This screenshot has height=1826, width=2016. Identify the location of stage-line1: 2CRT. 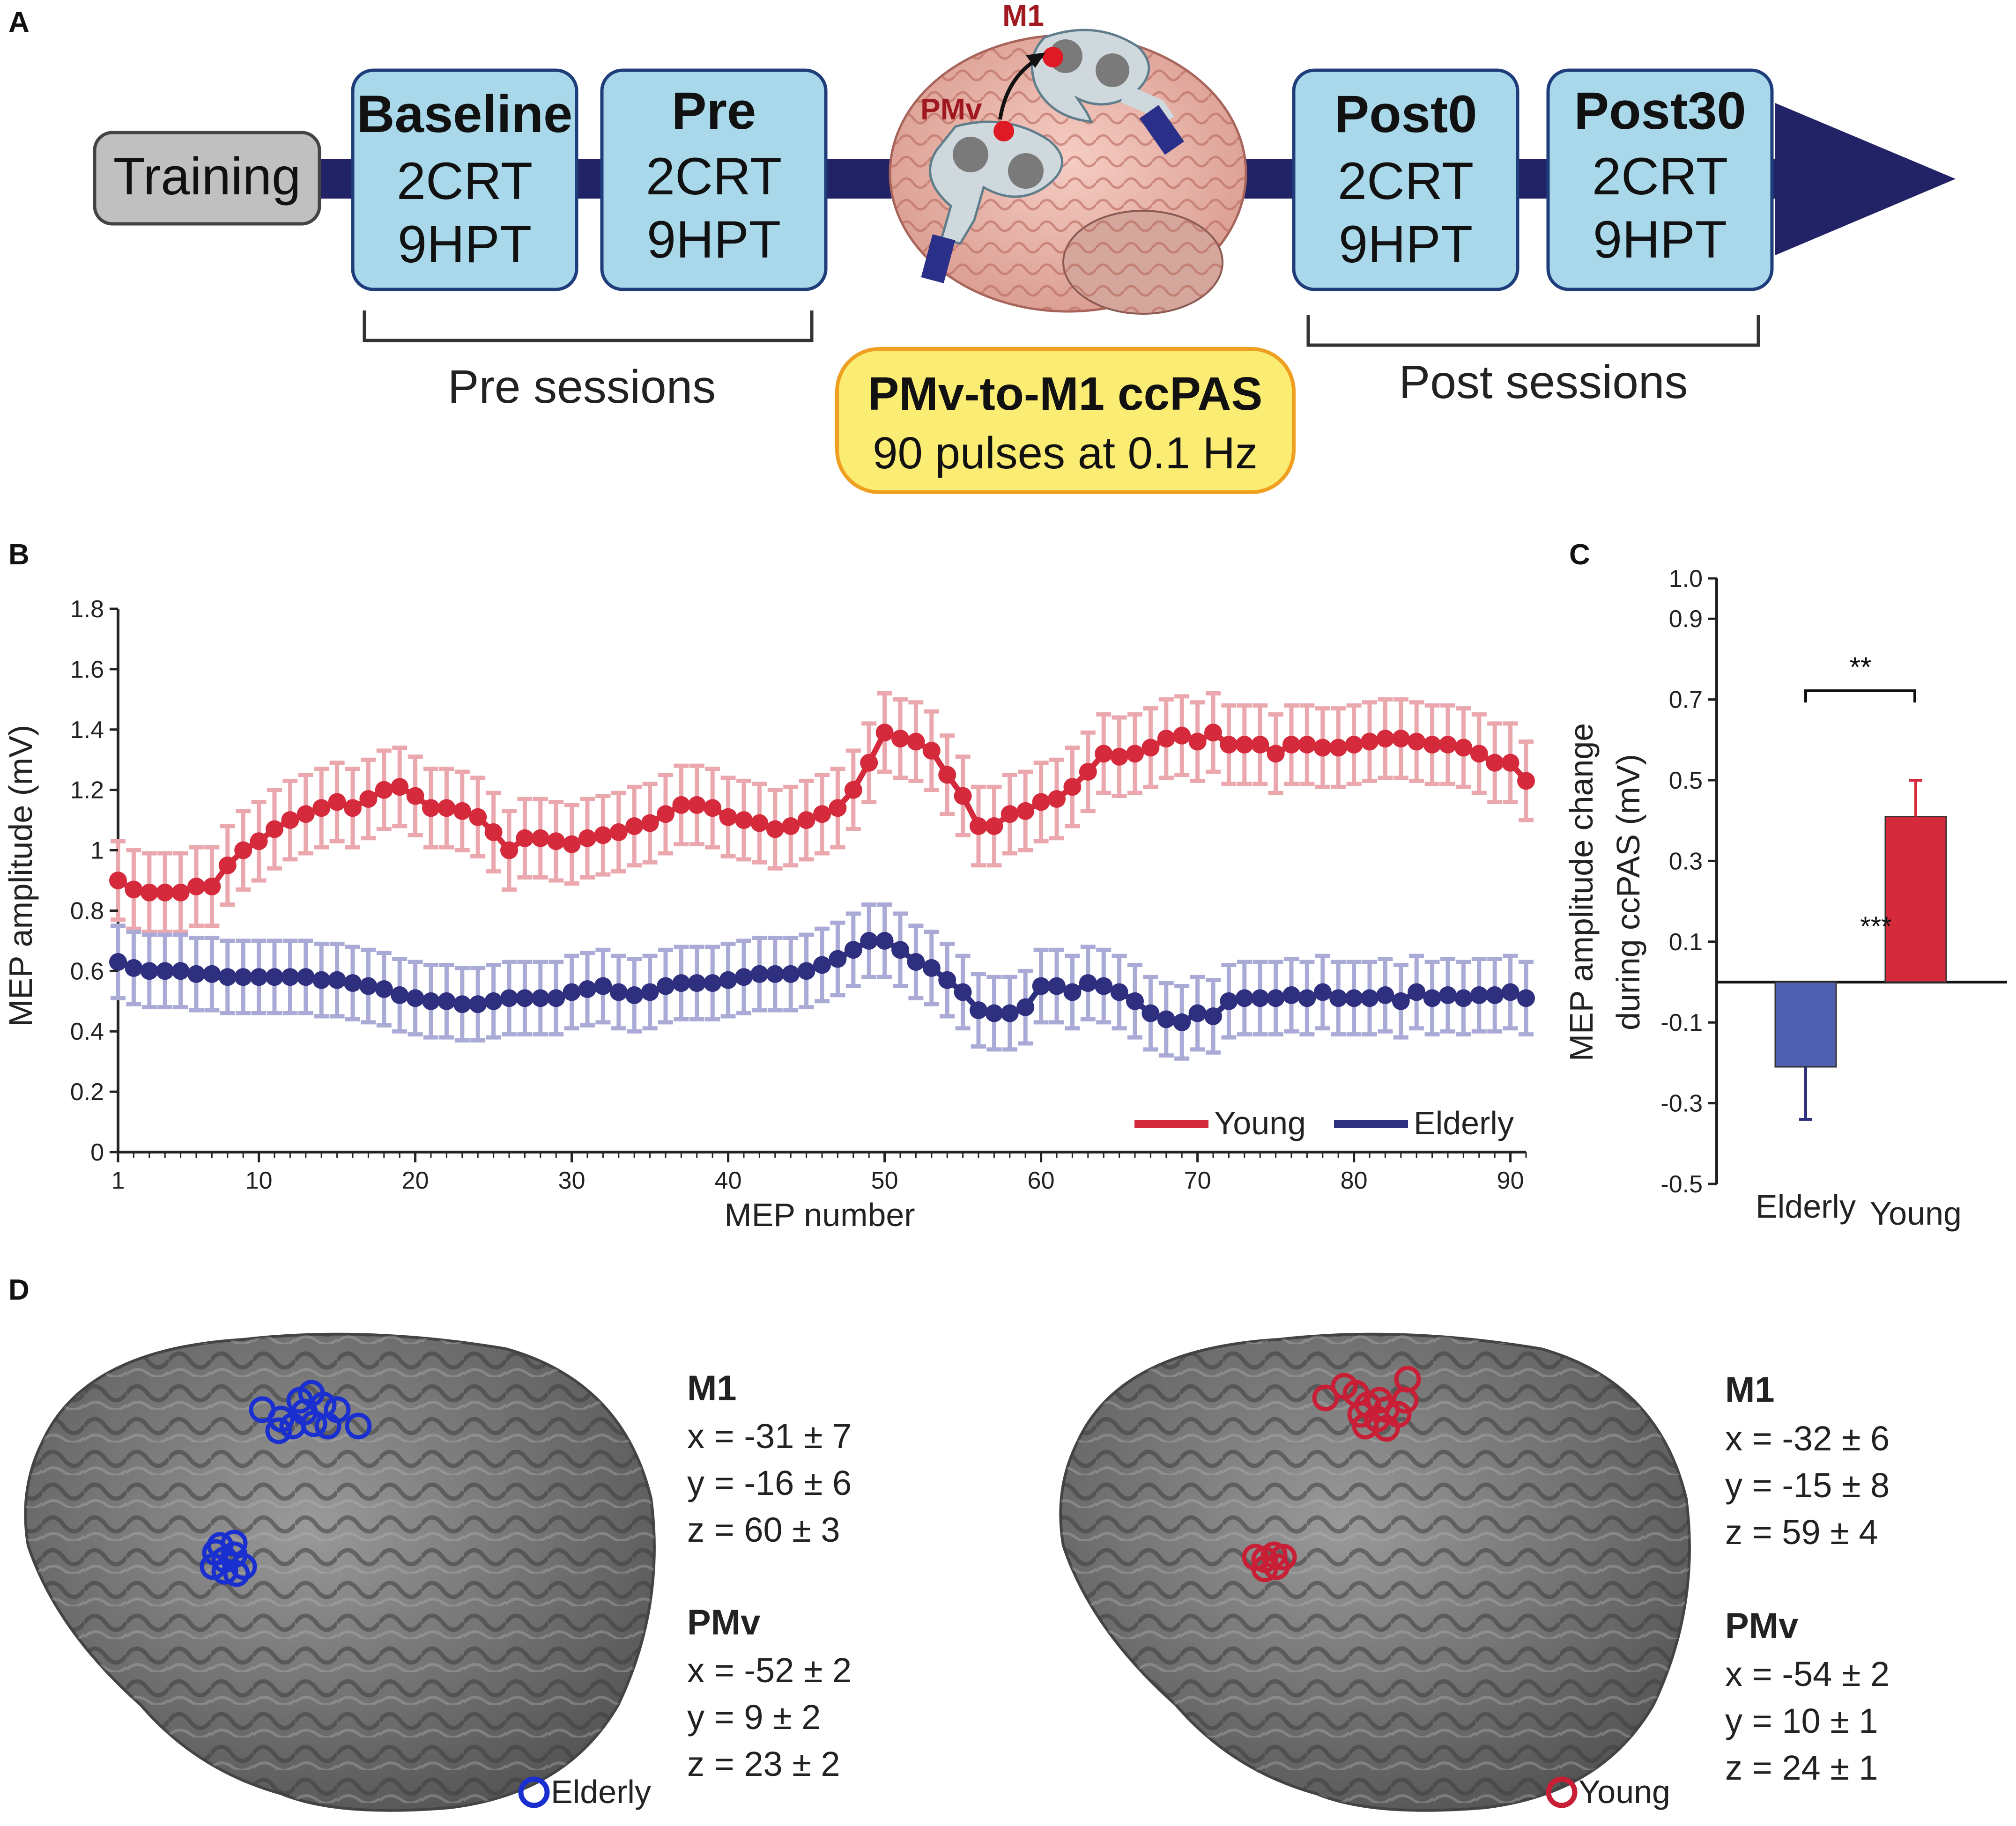
(1406, 181).